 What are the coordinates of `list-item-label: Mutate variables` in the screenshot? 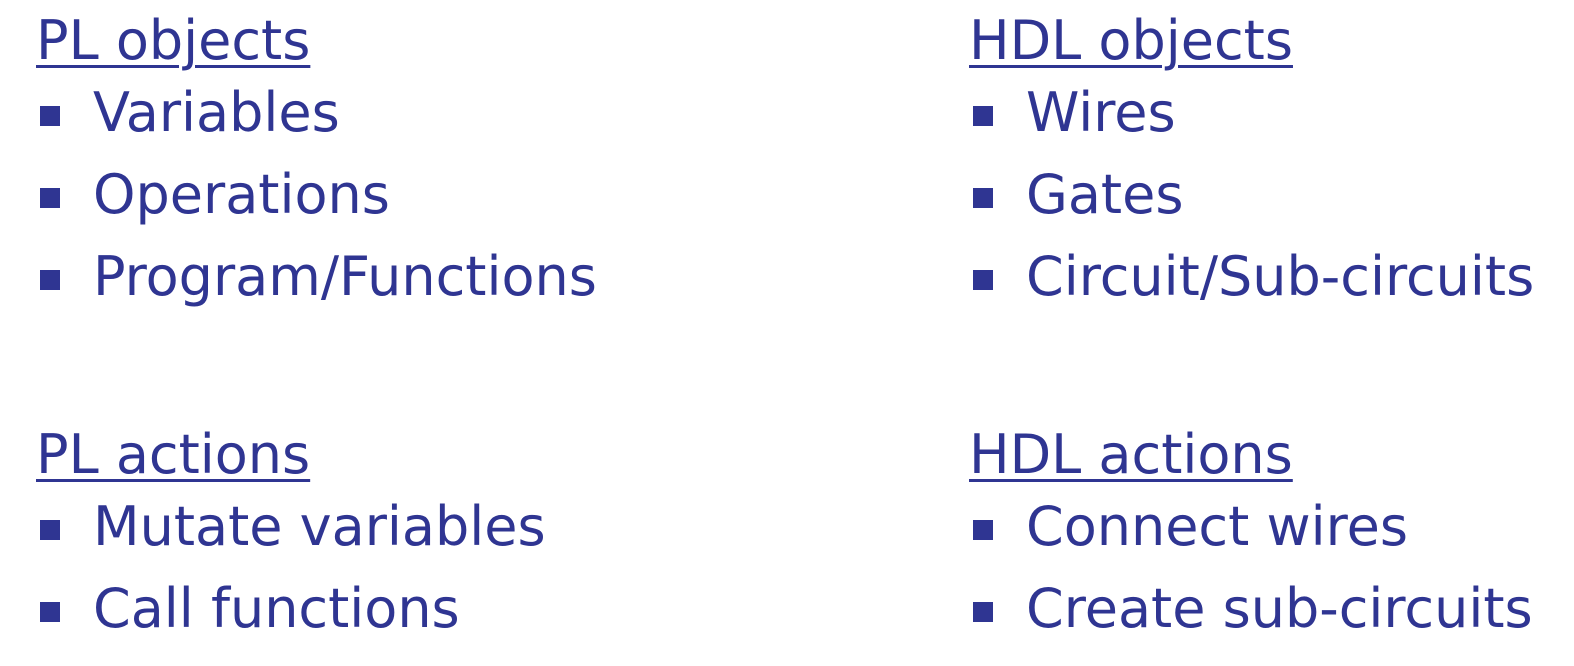 It's located at (319, 526).